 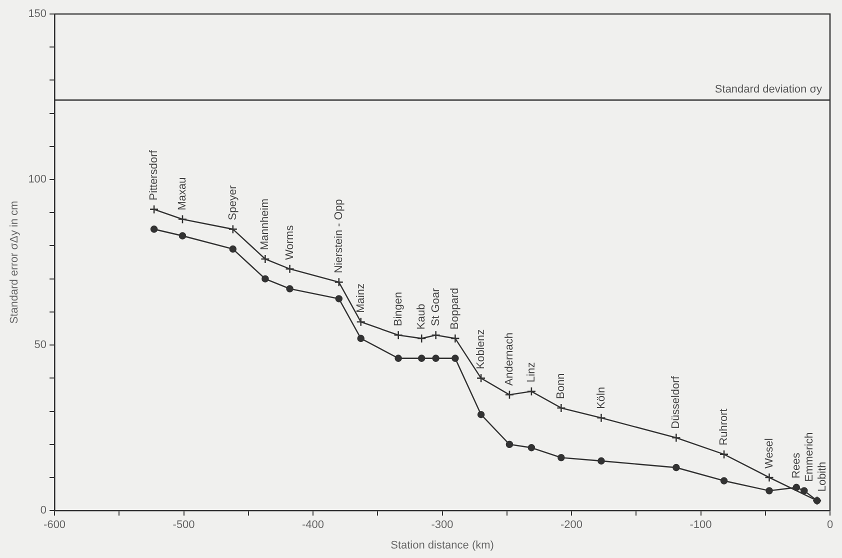 What do you see at coordinates (676, 402) in the screenshot?
I see `annotation: Düsseldorf` at bounding box center [676, 402].